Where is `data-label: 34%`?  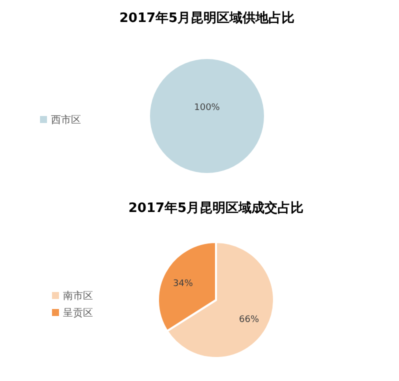 data-label: 34% is located at coordinates (183, 283).